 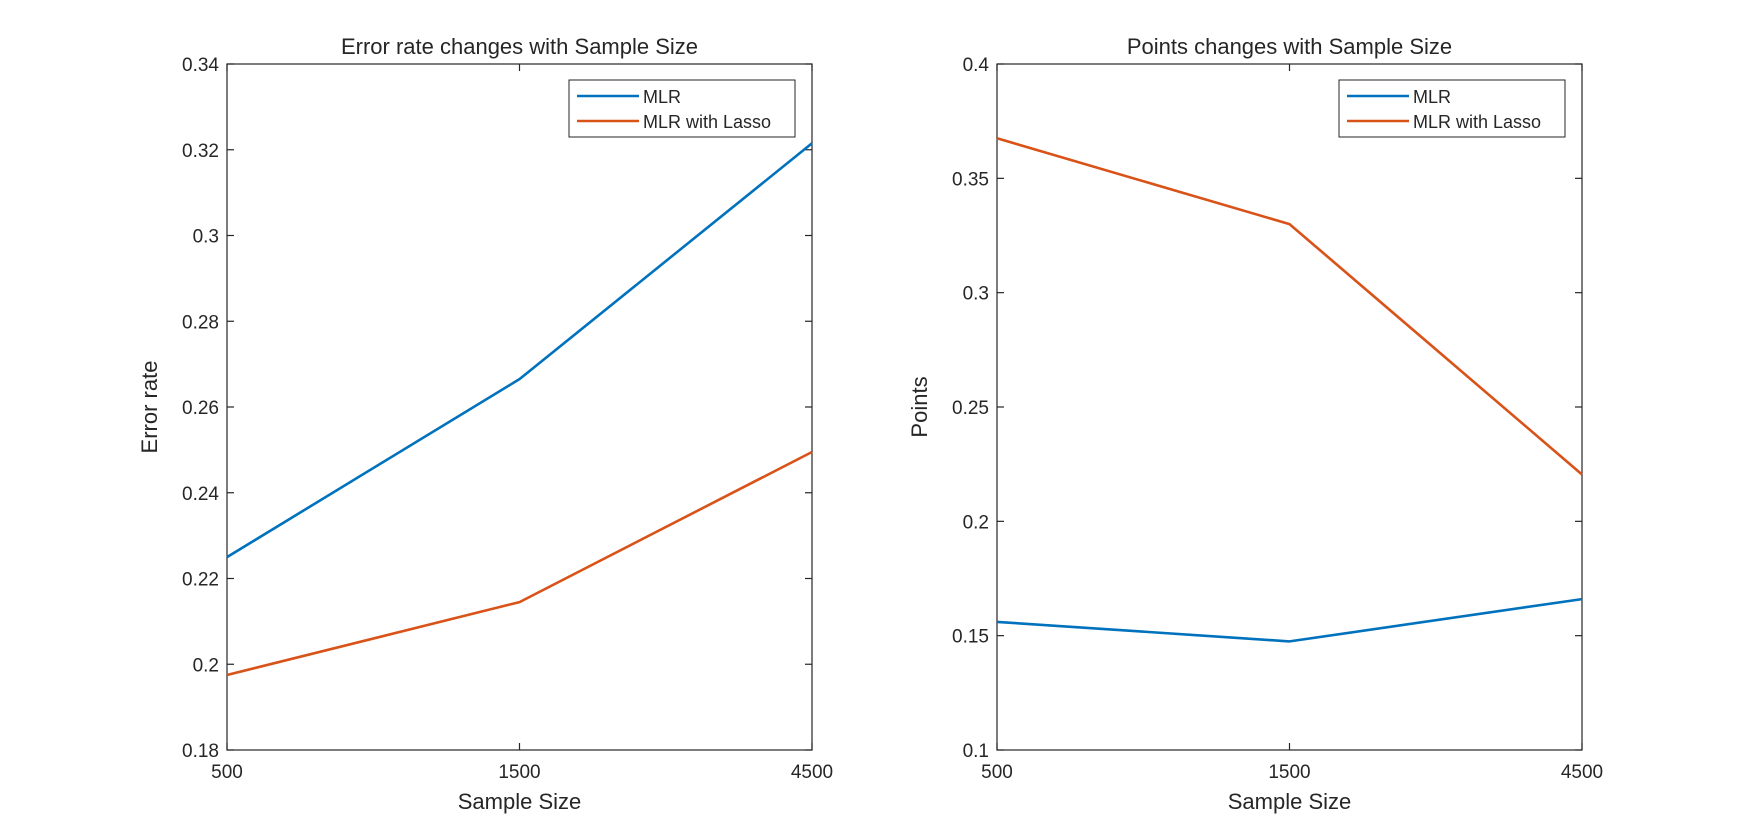 I want to click on y-tick-label: 0.24, so click(x=200, y=494).